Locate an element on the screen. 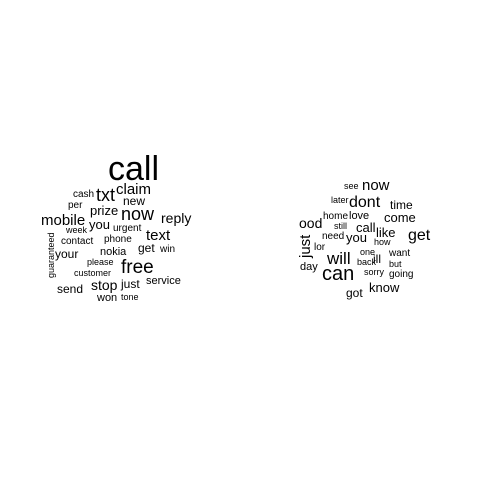 This screenshot has height=480, width=480. word: back is located at coordinates (367, 262).